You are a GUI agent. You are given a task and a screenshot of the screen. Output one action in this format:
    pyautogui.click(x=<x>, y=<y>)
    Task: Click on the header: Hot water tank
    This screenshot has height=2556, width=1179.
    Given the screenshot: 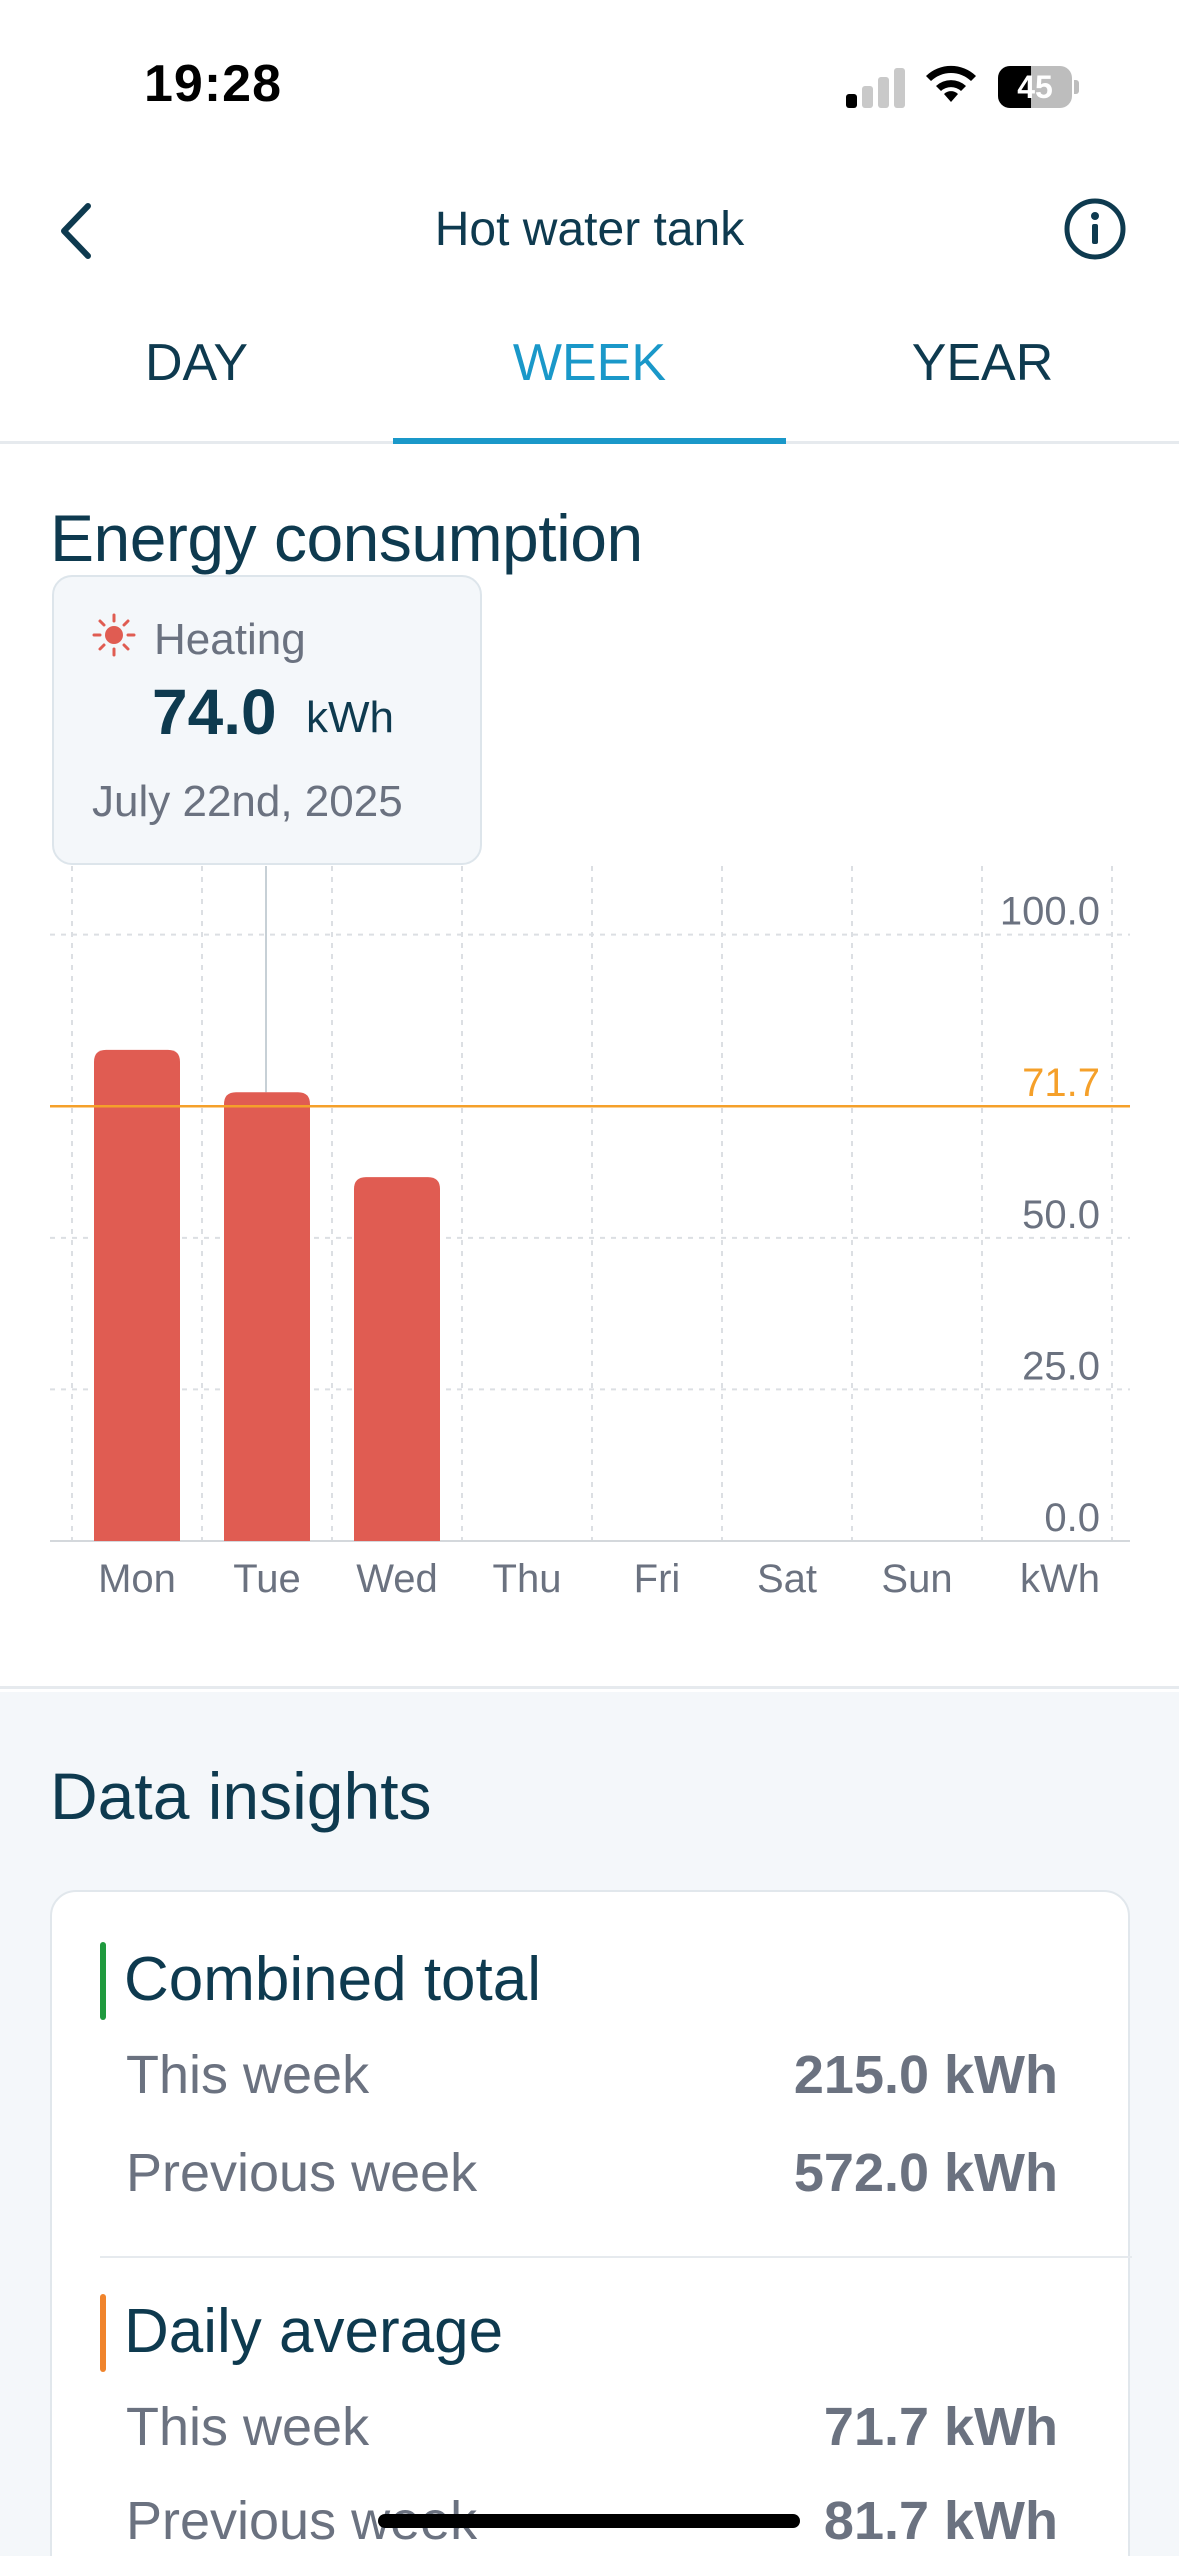 What is the action you would take?
    pyautogui.click(x=589, y=230)
    